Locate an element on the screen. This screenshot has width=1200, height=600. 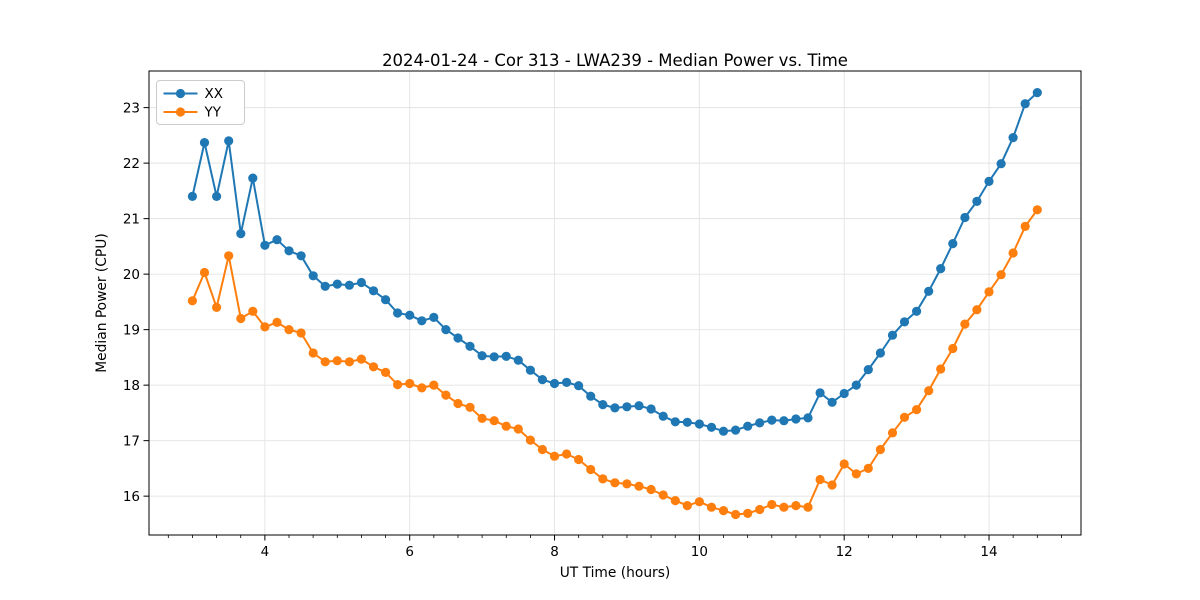
y-axis-label: Median Power (CPU) is located at coordinates (102, 303).